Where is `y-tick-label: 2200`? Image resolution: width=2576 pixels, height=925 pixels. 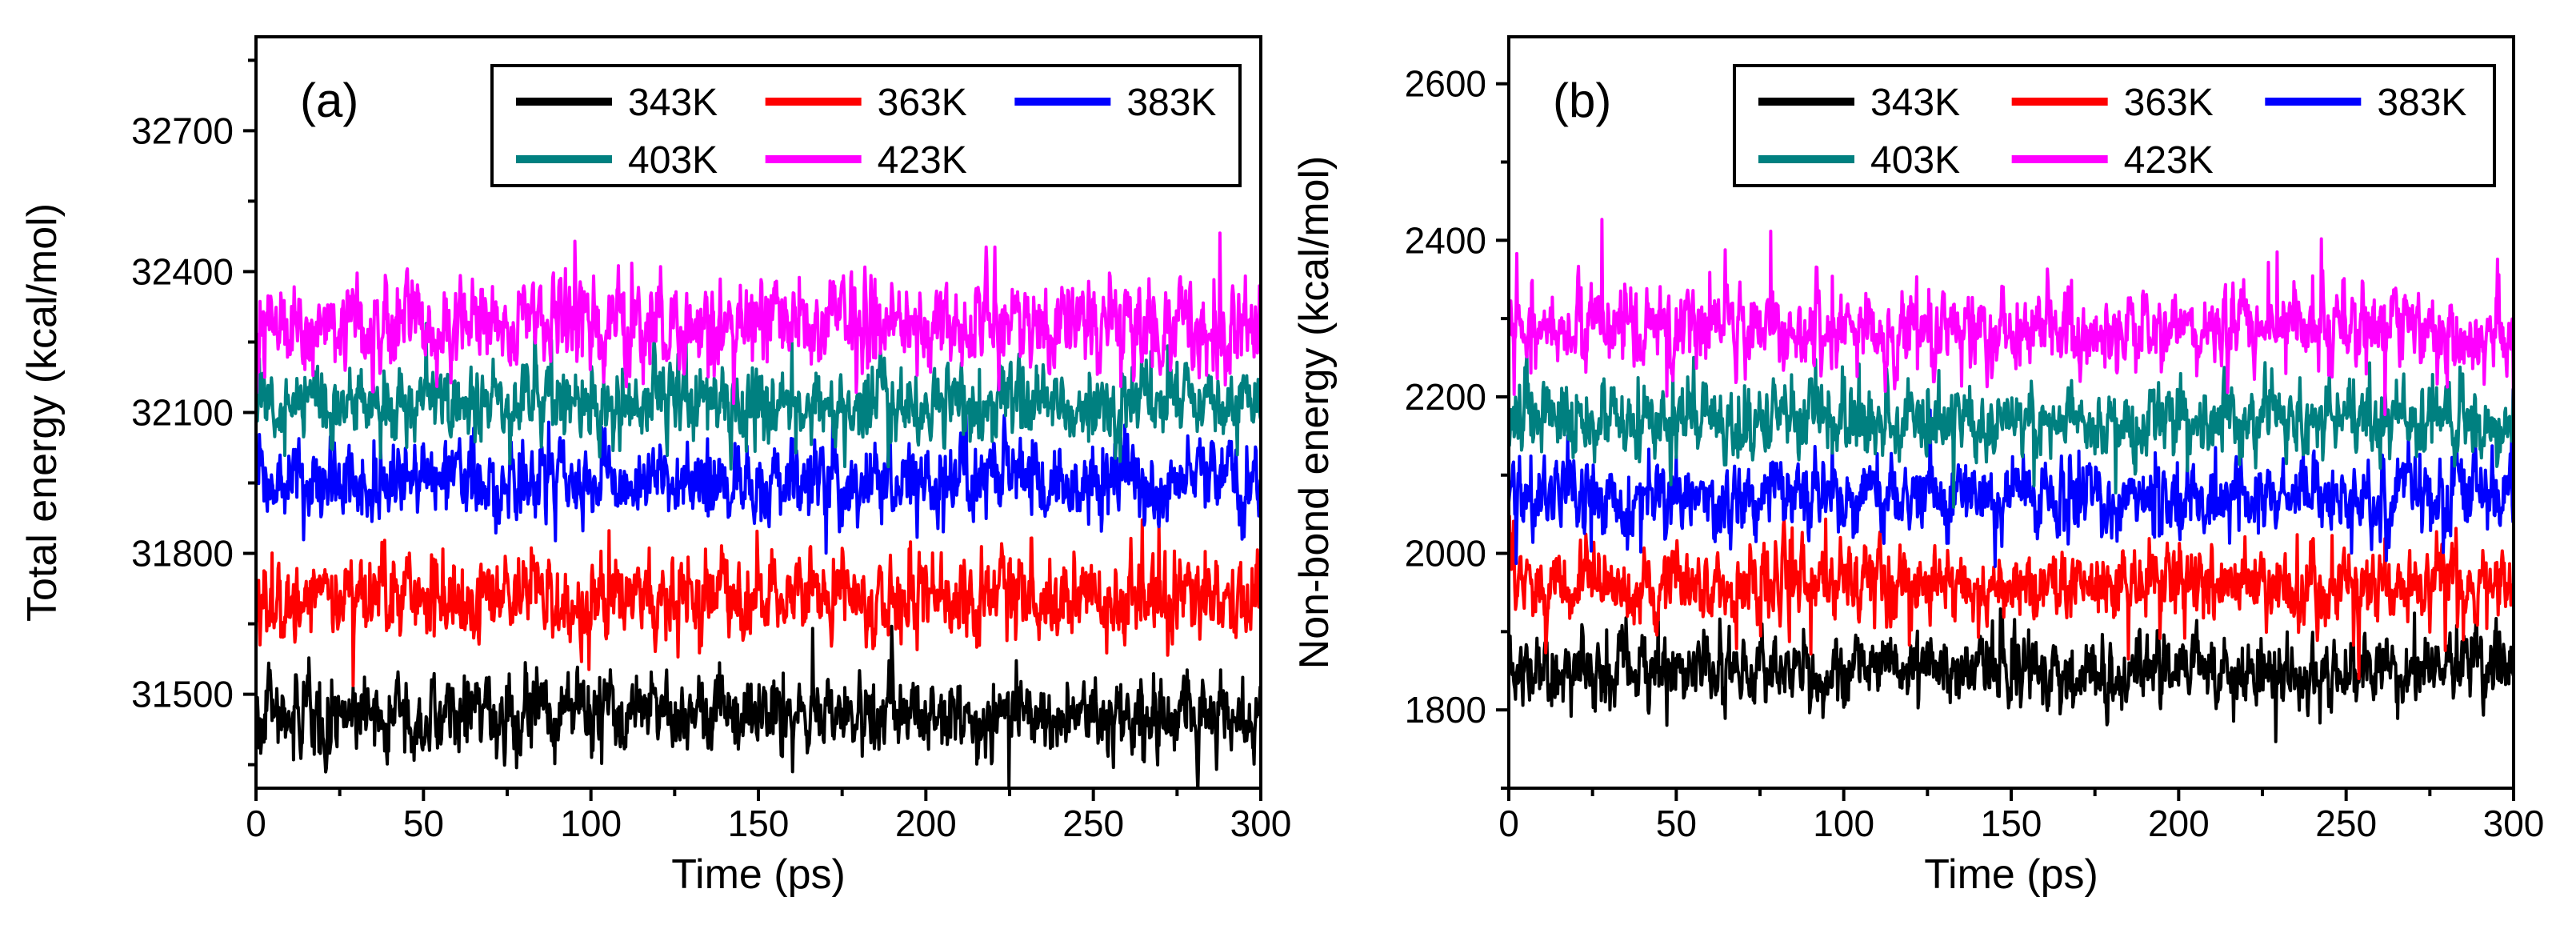
y-tick-label: 2200 is located at coordinates (1445, 397).